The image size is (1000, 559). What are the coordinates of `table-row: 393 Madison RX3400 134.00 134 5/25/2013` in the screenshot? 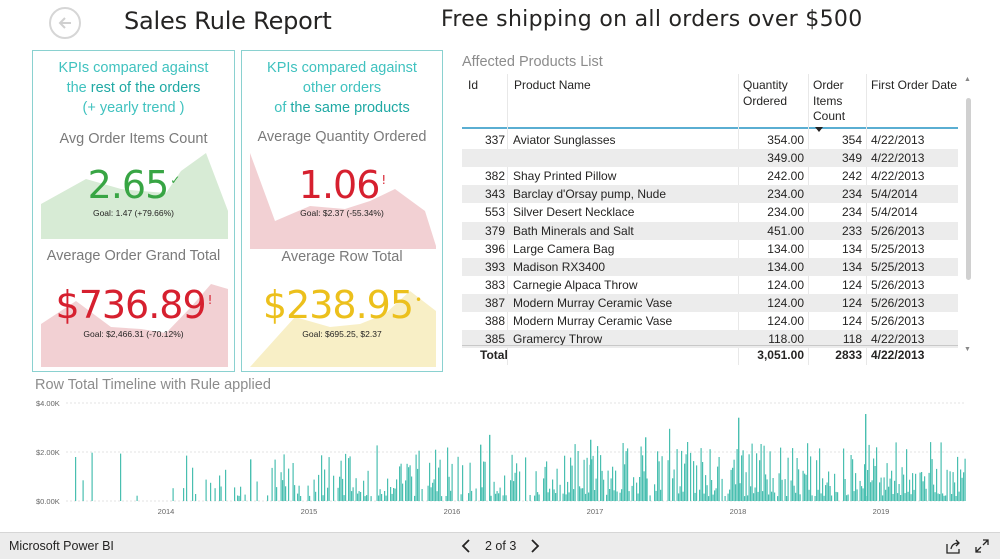 It's located at (710, 266).